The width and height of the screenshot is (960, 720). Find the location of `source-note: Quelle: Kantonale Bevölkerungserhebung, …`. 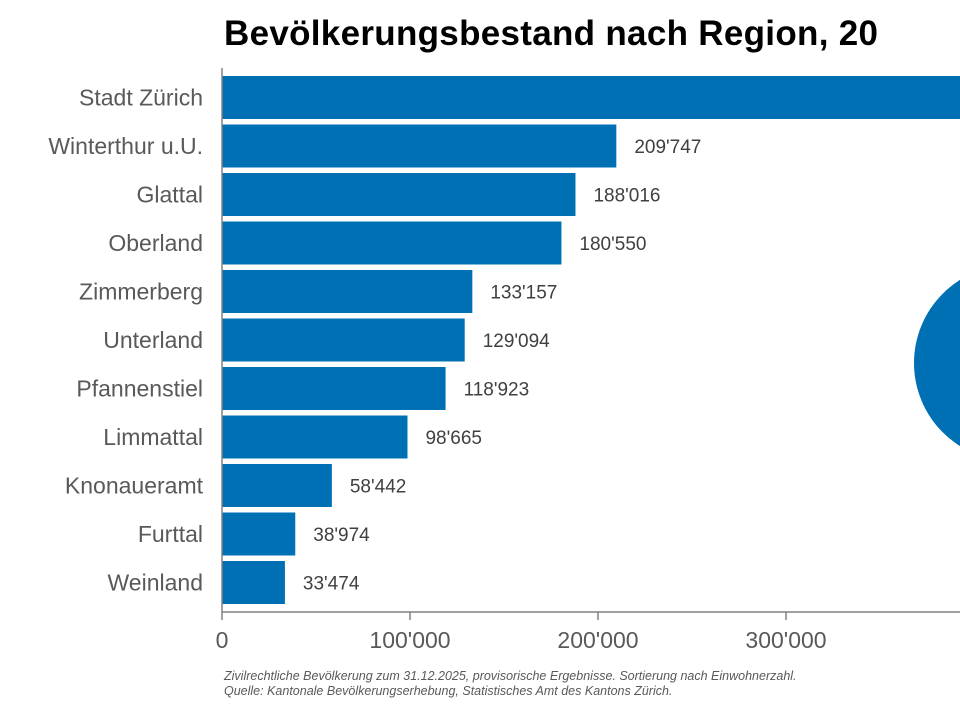

source-note: Quelle: Kantonale Bevölkerungserhebung, … is located at coordinates (448, 691).